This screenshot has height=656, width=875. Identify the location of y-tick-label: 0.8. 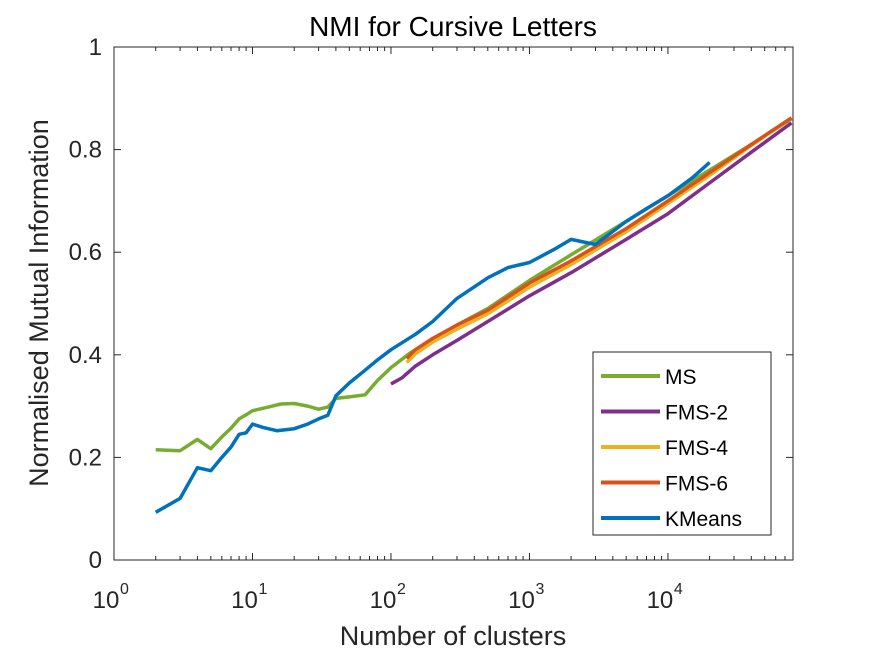
(85, 150).